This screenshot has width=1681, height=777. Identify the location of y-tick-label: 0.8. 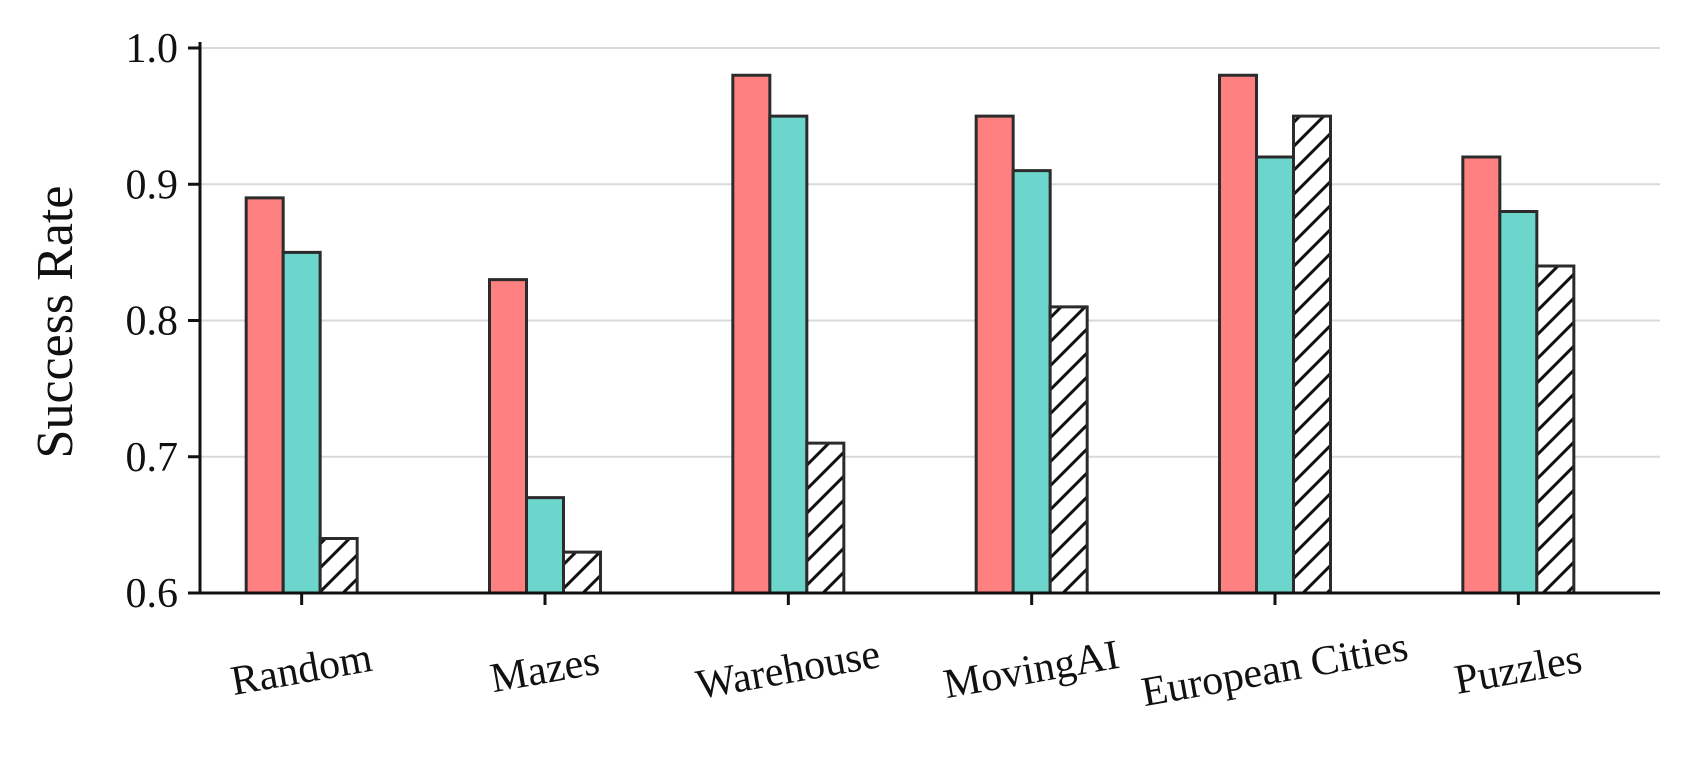
(152, 322).